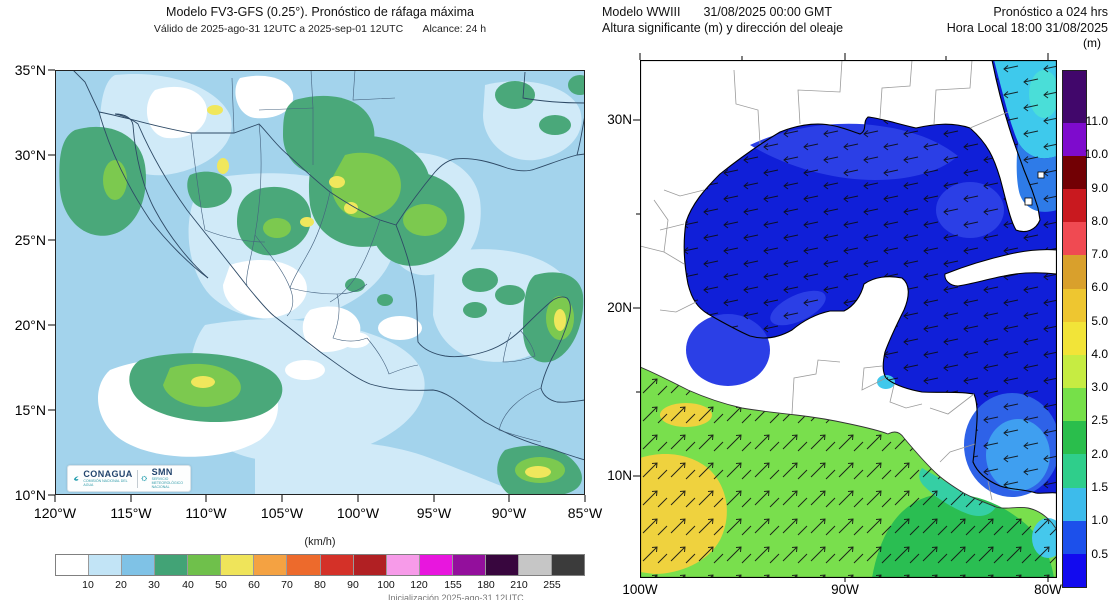 This screenshot has height=600, width=1110. What do you see at coordinates (453, 585) in the screenshot?
I see `cb-tick: 155` at bounding box center [453, 585].